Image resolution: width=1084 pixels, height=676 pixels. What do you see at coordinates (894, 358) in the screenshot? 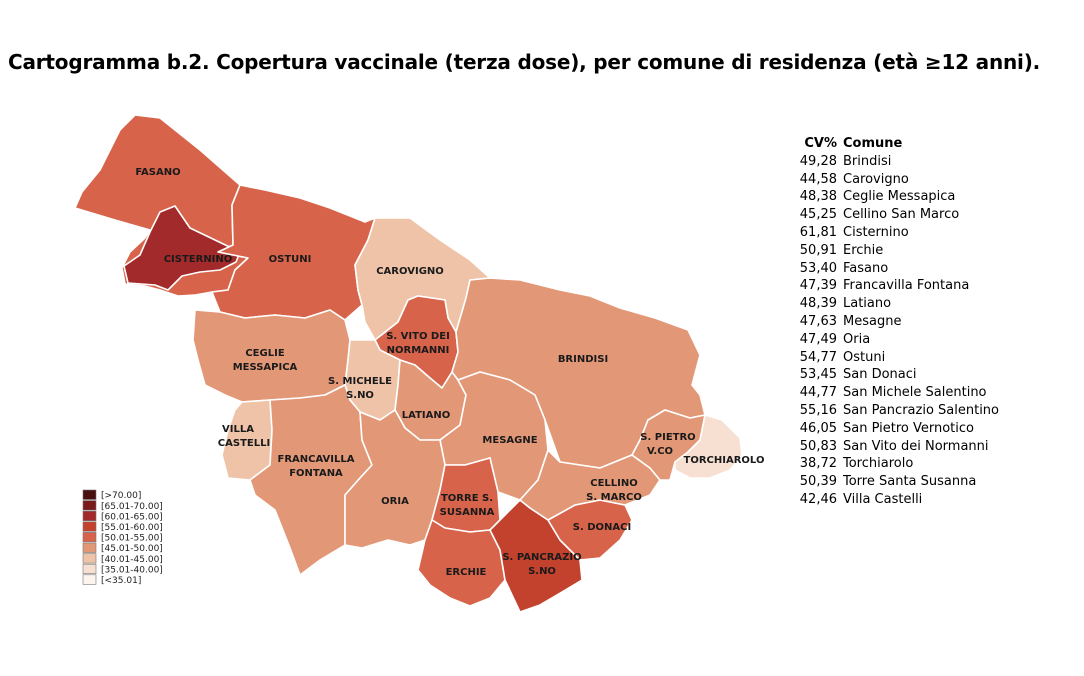
I see `table-row: 54,77 Ostuni` at bounding box center [894, 358].